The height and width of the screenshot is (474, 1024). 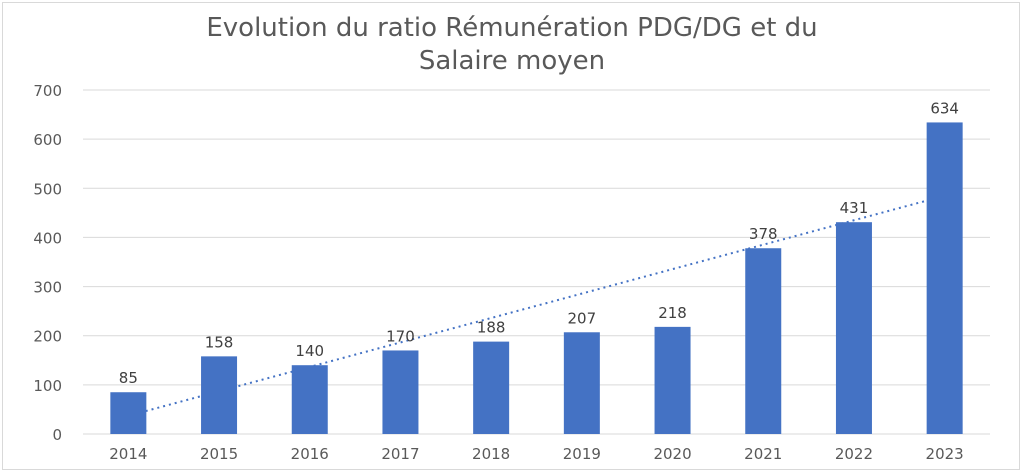 I want to click on bar-2020, so click(x=672, y=380).